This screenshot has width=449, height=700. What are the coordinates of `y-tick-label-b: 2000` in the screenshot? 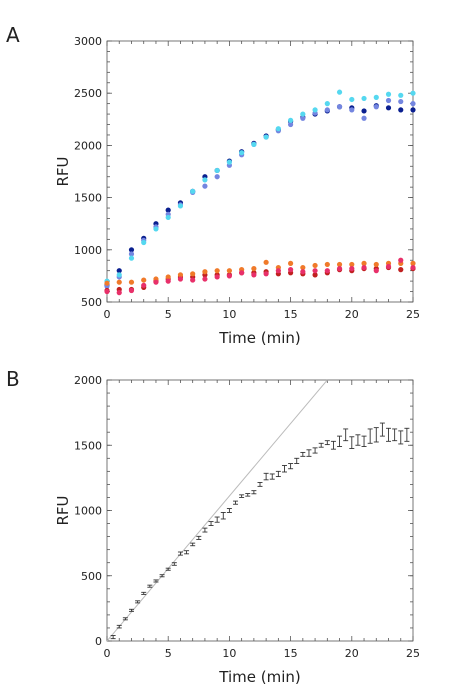 It's located at (88, 380).